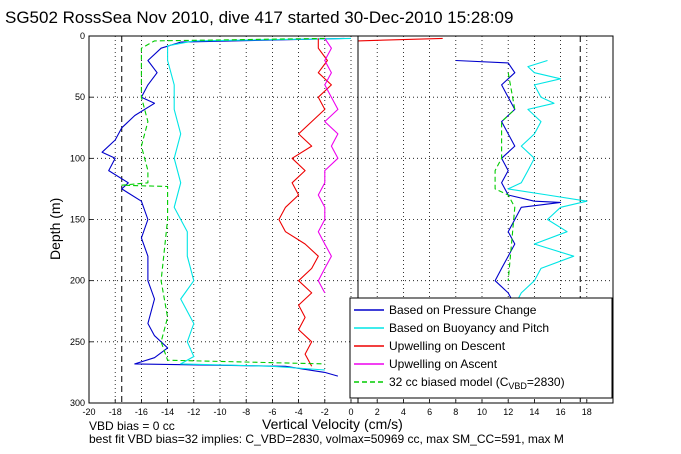 This screenshot has height=454, width=681. I want to click on x-tick-label: 0, so click(350, 412).